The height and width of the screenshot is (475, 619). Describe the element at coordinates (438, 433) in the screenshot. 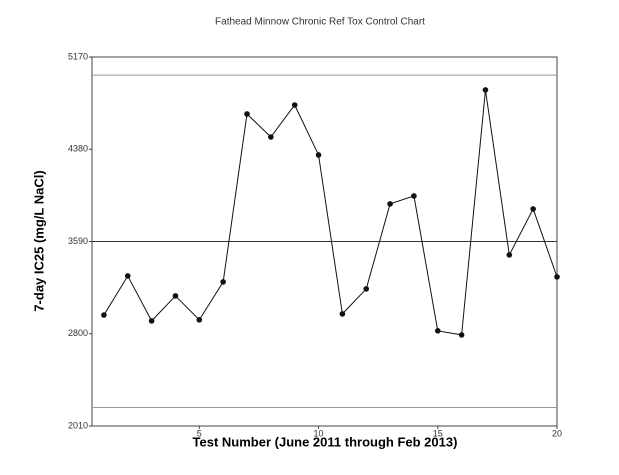

I see `x-tick-label: 15` at that location.